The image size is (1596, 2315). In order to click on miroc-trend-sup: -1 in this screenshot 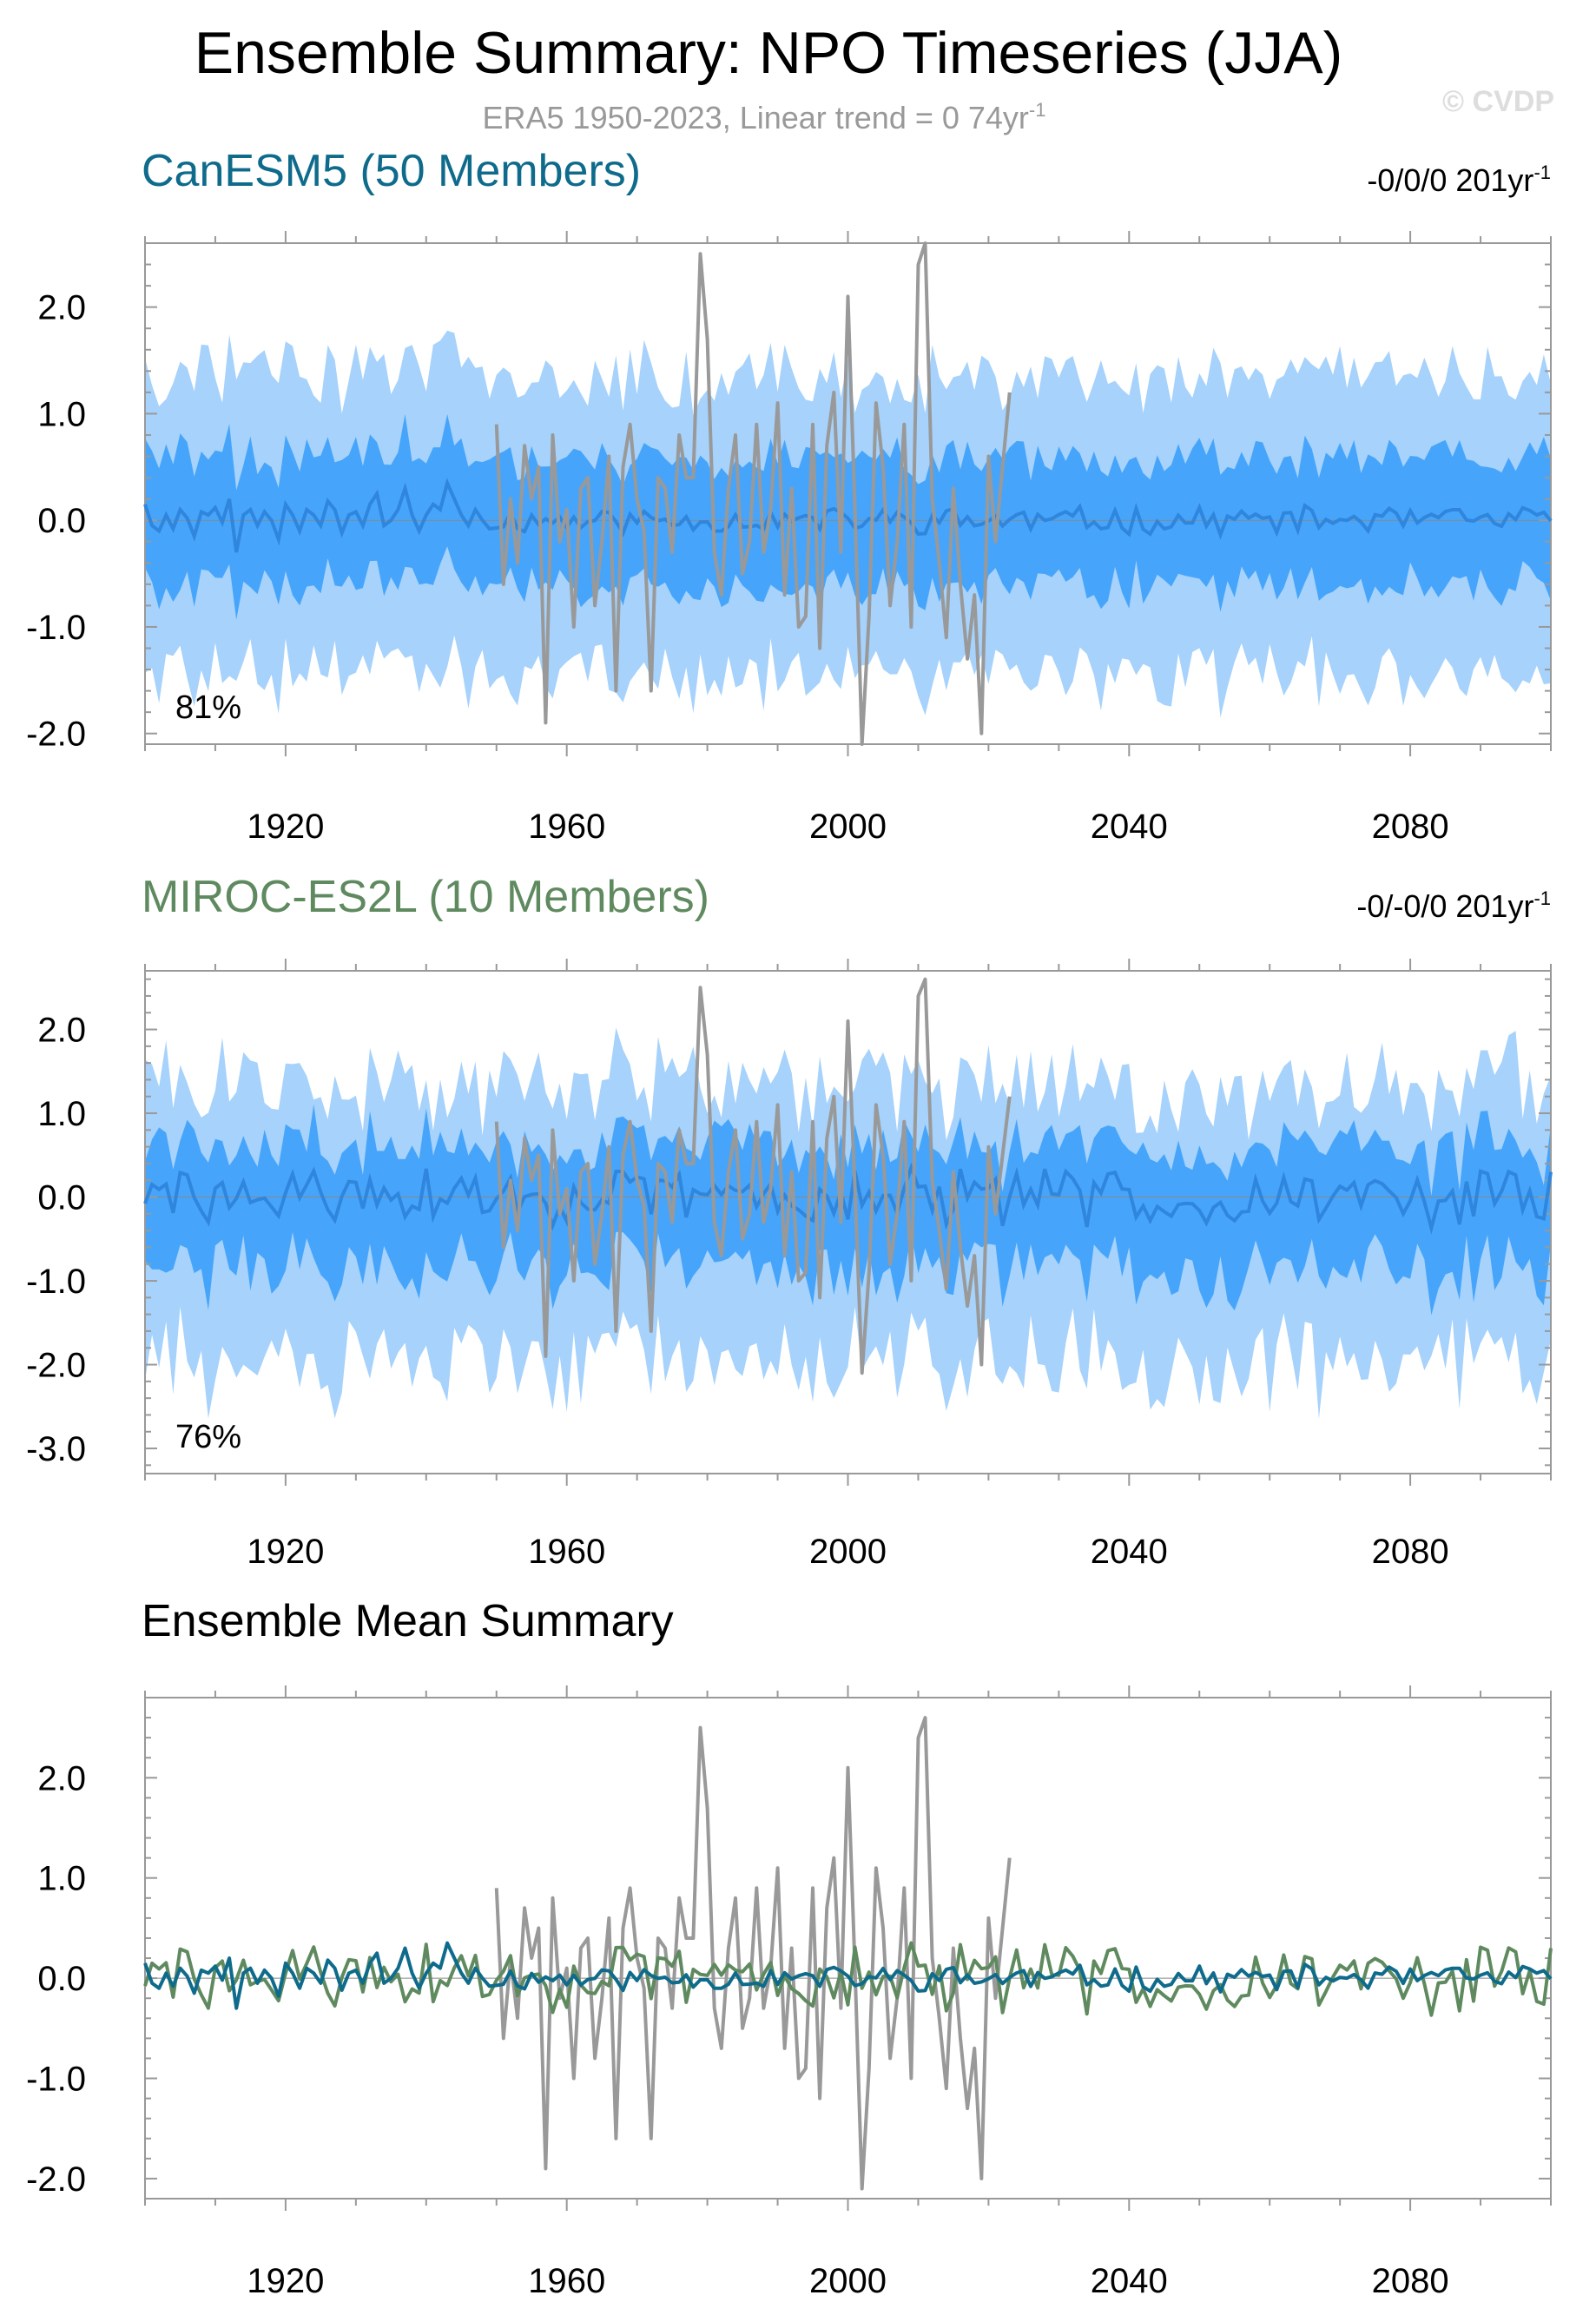, I will do `click(1542, 898)`.